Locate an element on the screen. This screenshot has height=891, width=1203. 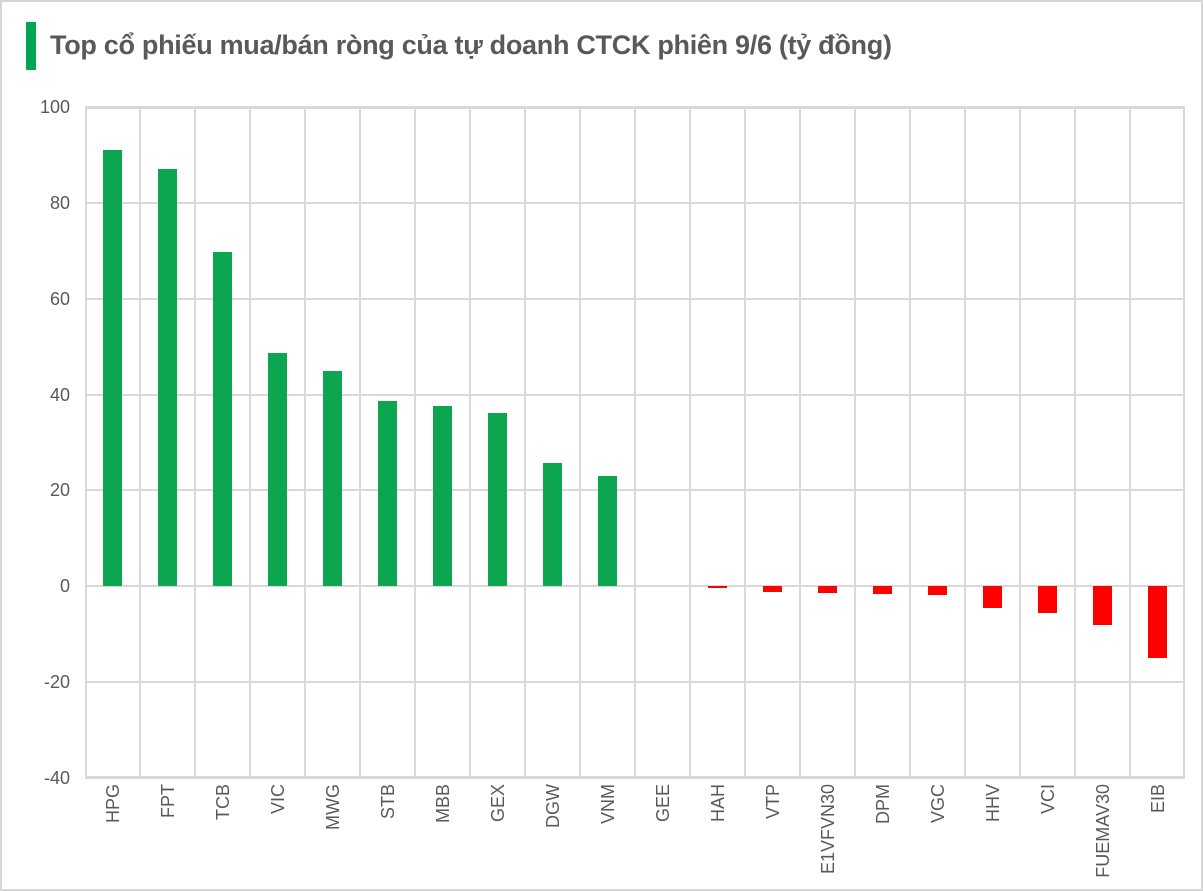
y-tick-label: 20 is located at coordinates (59, 490).